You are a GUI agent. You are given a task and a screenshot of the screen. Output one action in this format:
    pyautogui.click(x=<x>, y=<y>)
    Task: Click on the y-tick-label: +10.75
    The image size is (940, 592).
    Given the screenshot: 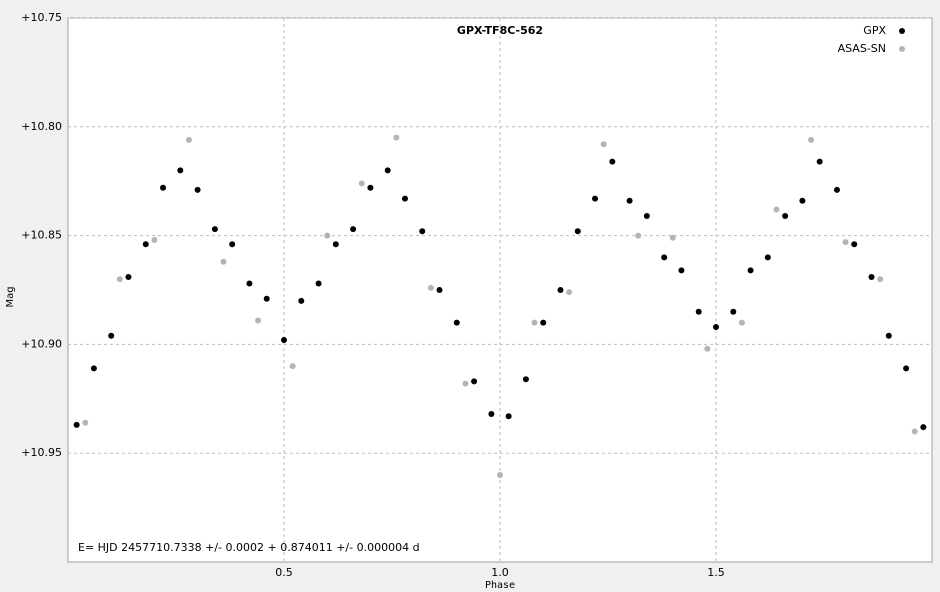 What is the action you would take?
    pyautogui.click(x=41, y=17)
    